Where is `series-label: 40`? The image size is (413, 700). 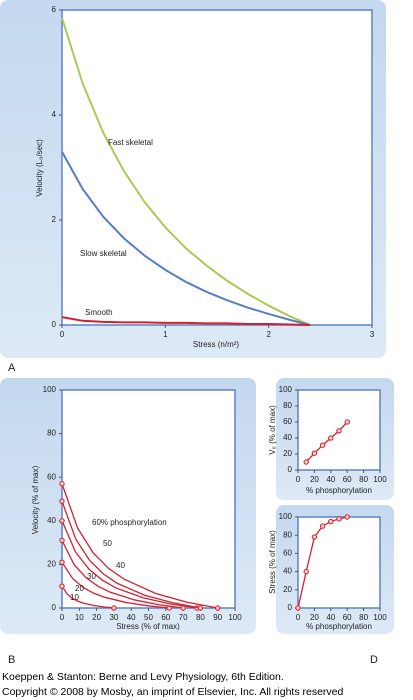 series-label: 40 is located at coordinates (120, 565).